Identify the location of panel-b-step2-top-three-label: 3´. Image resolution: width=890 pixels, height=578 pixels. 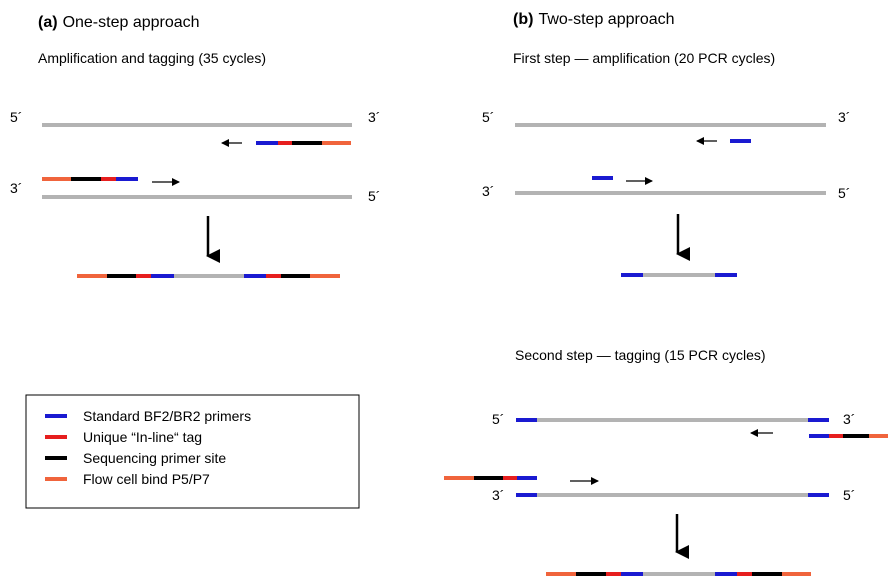
(849, 419).